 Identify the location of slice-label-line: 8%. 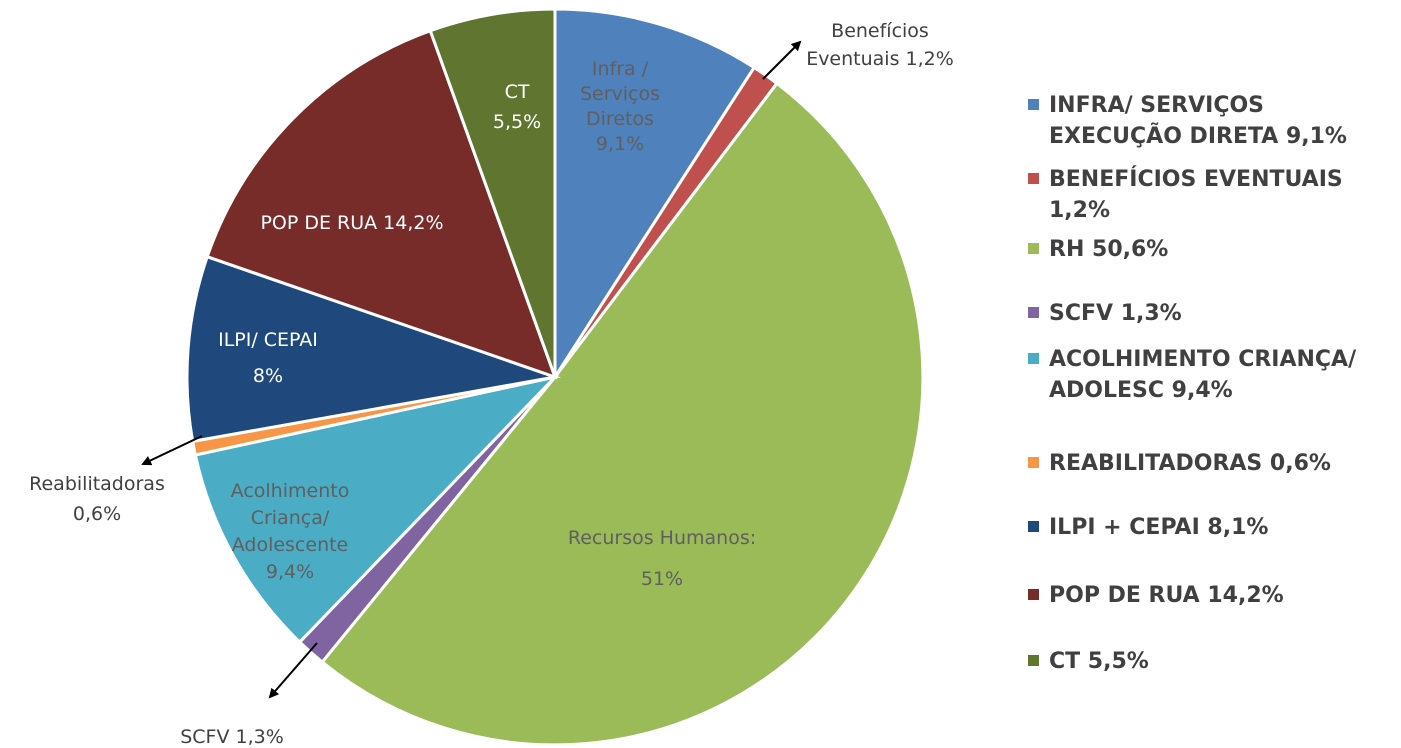
(268, 376).